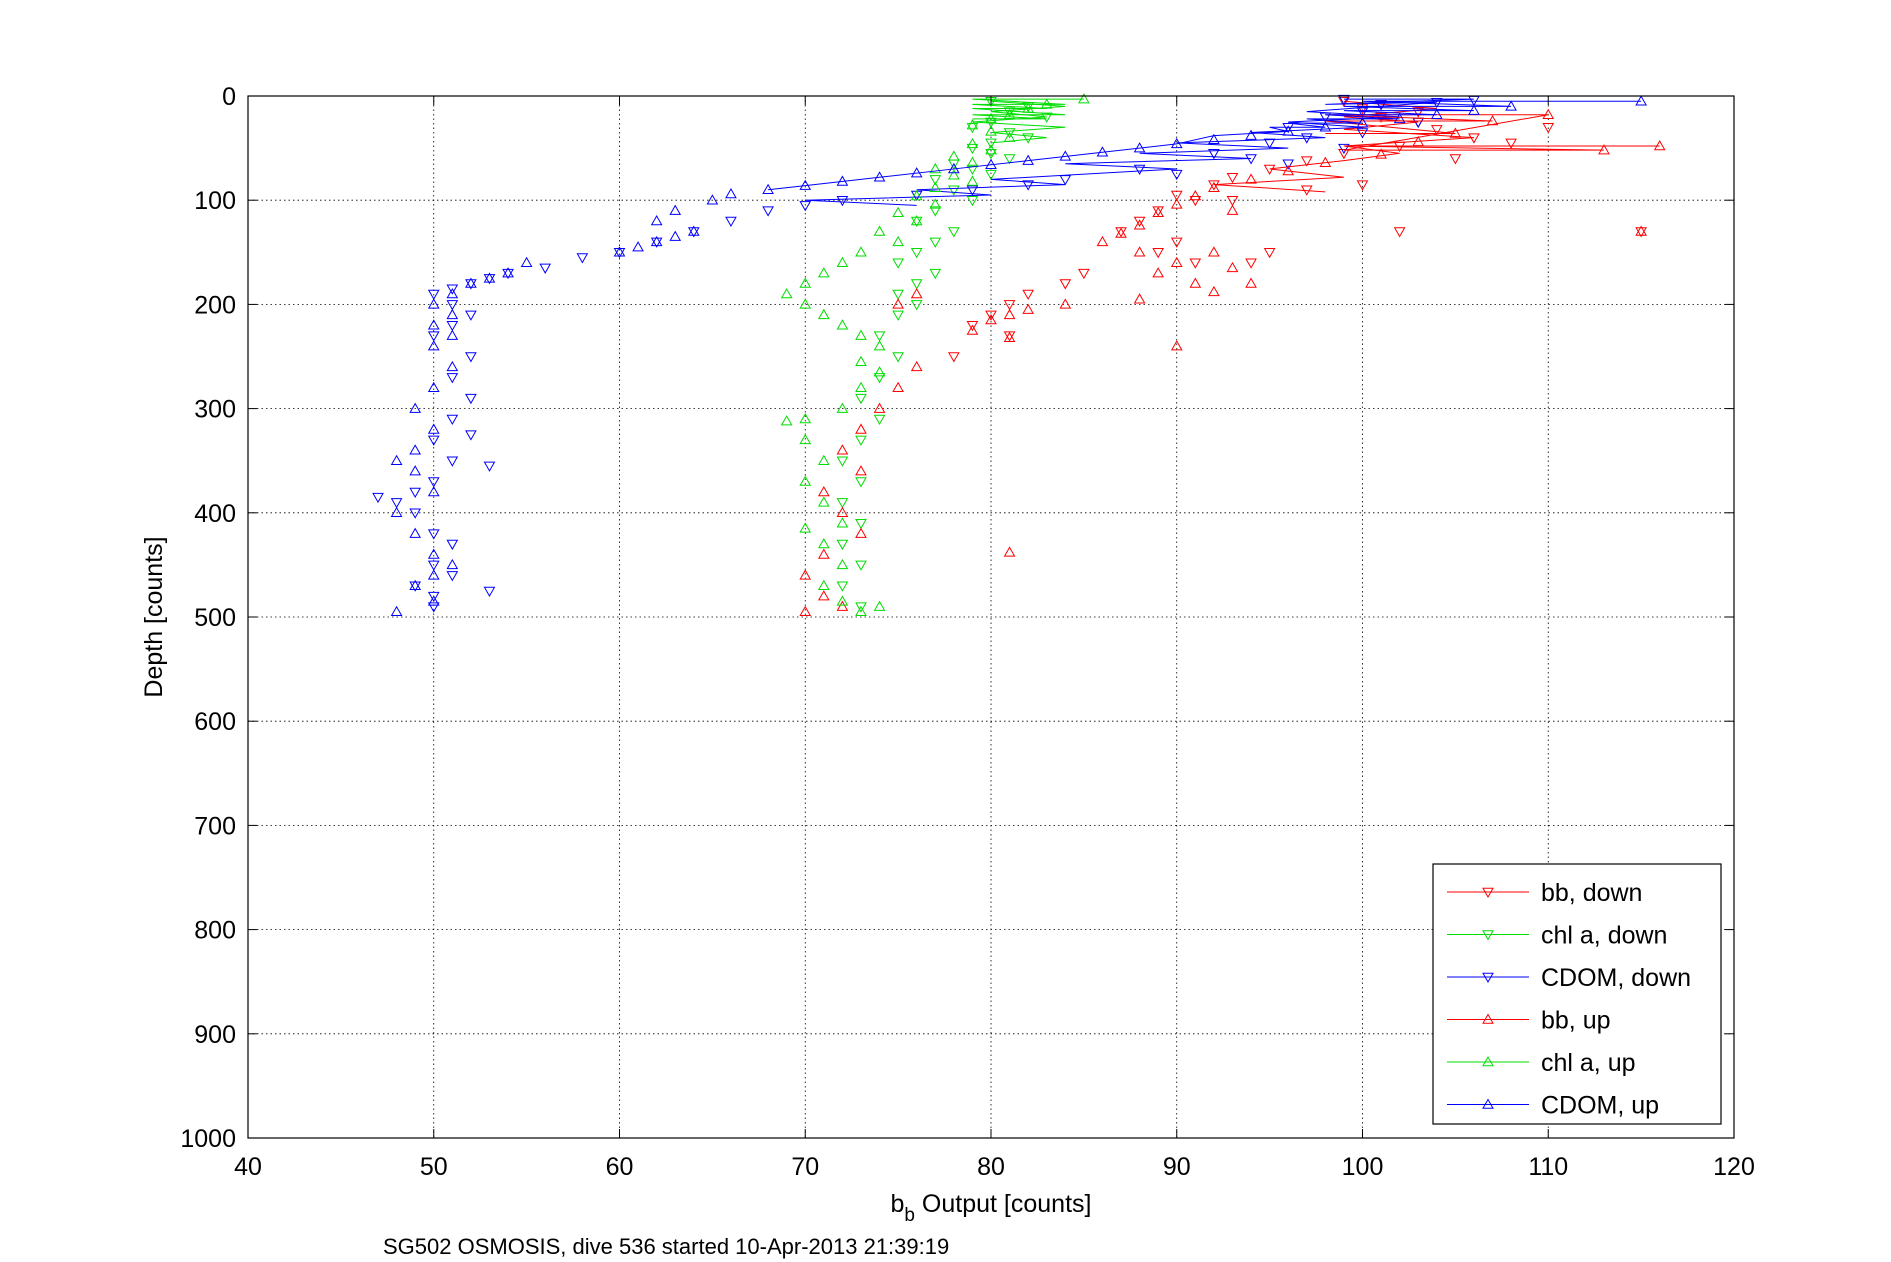  What do you see at coordinates (215, 514) in the screenshot?
I see `y-tick-label: 400` at bounding box center [215, 514].